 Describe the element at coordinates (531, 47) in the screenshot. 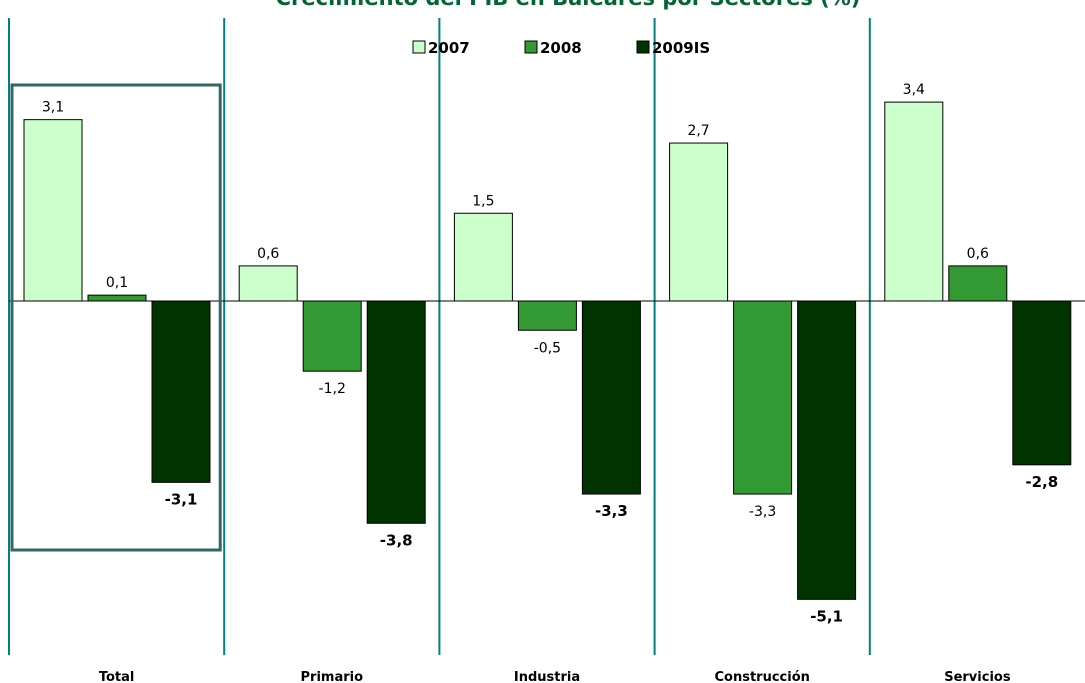

I see `legend-swatch-2008` at that location.